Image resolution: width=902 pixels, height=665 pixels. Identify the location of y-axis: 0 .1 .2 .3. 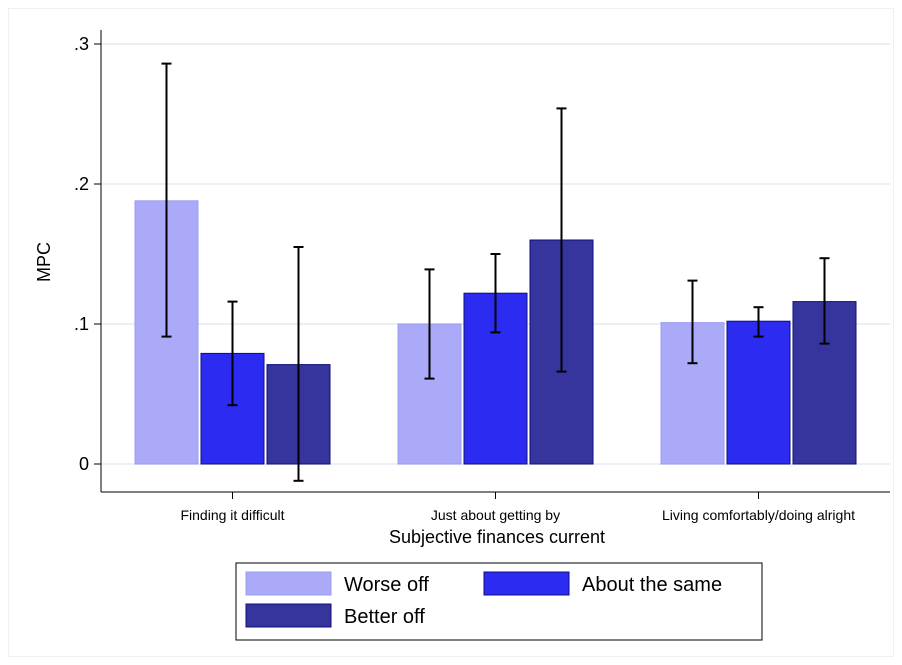
(88, 261).